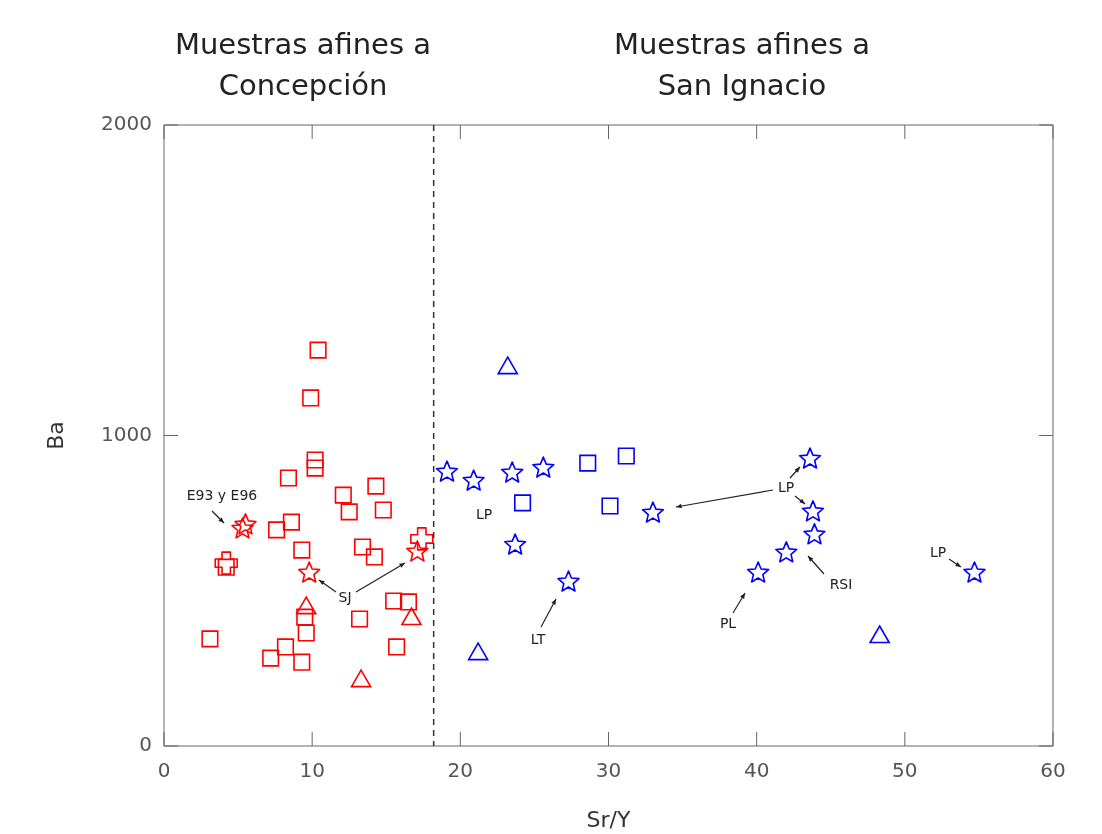 Image resolution: width=1102 pixels, height=834 pixels. What do you see at coordinates (145, 744) in the screenshot?
I see `y-tick-label: 0` at bounding box center [145, 744].